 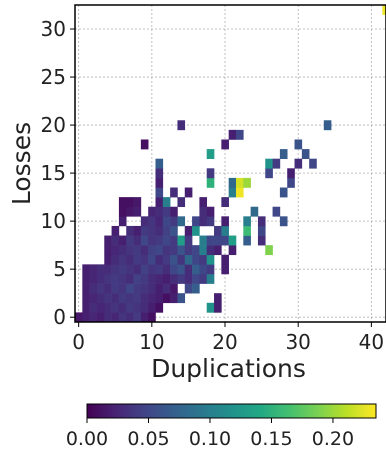 I want to click on x-tick-label: 0, so click(x=78, y=342).